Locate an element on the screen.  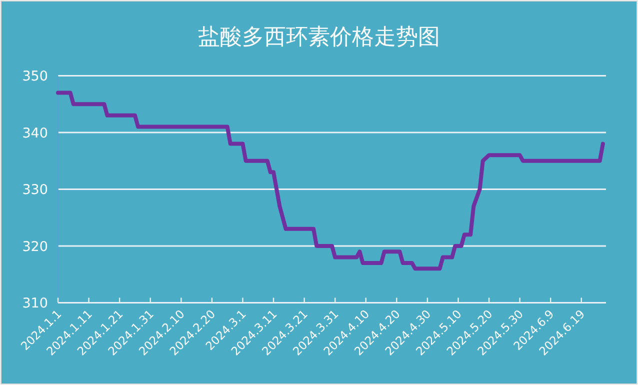
y-tick-label: 350 is located at coordinates (35, 76).